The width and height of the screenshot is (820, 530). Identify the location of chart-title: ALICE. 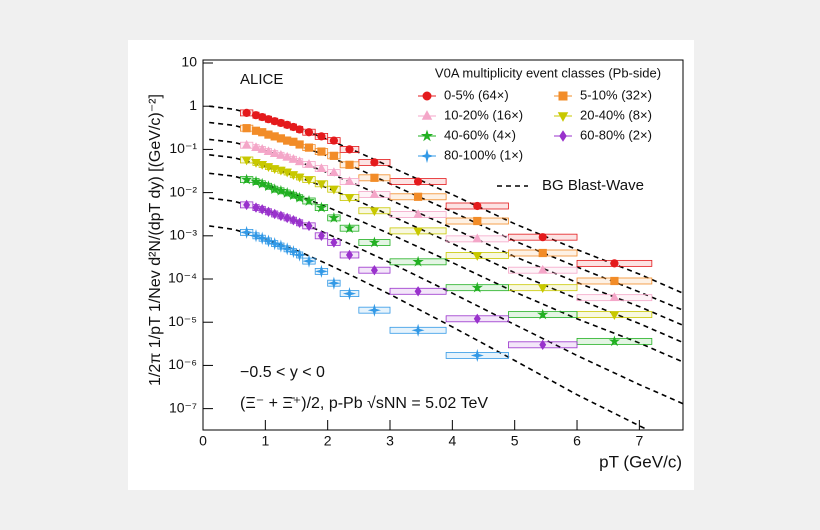
(261, 79).